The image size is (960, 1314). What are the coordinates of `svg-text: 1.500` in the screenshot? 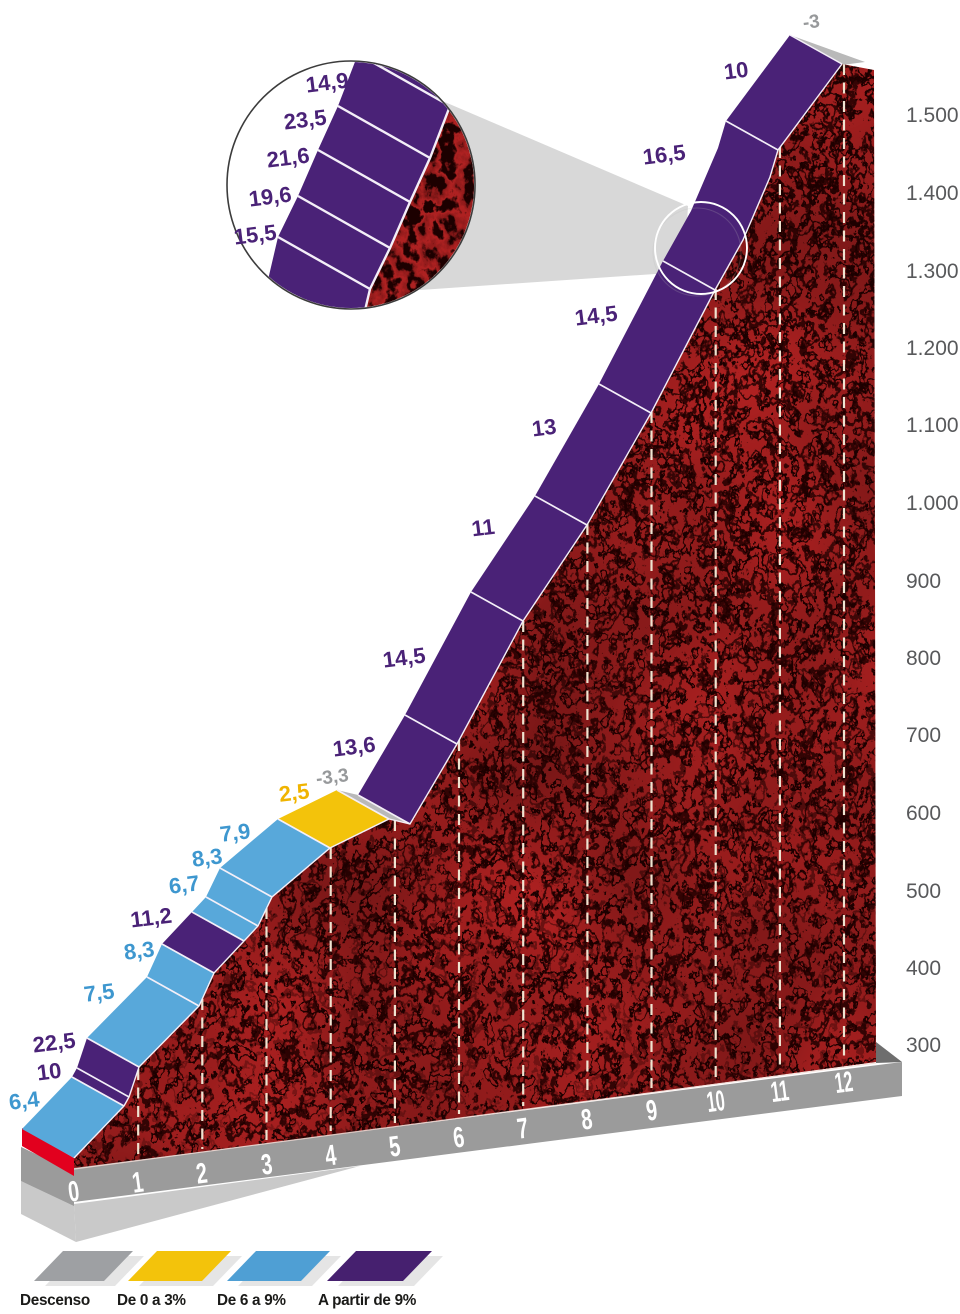 It's located at (932, 115).